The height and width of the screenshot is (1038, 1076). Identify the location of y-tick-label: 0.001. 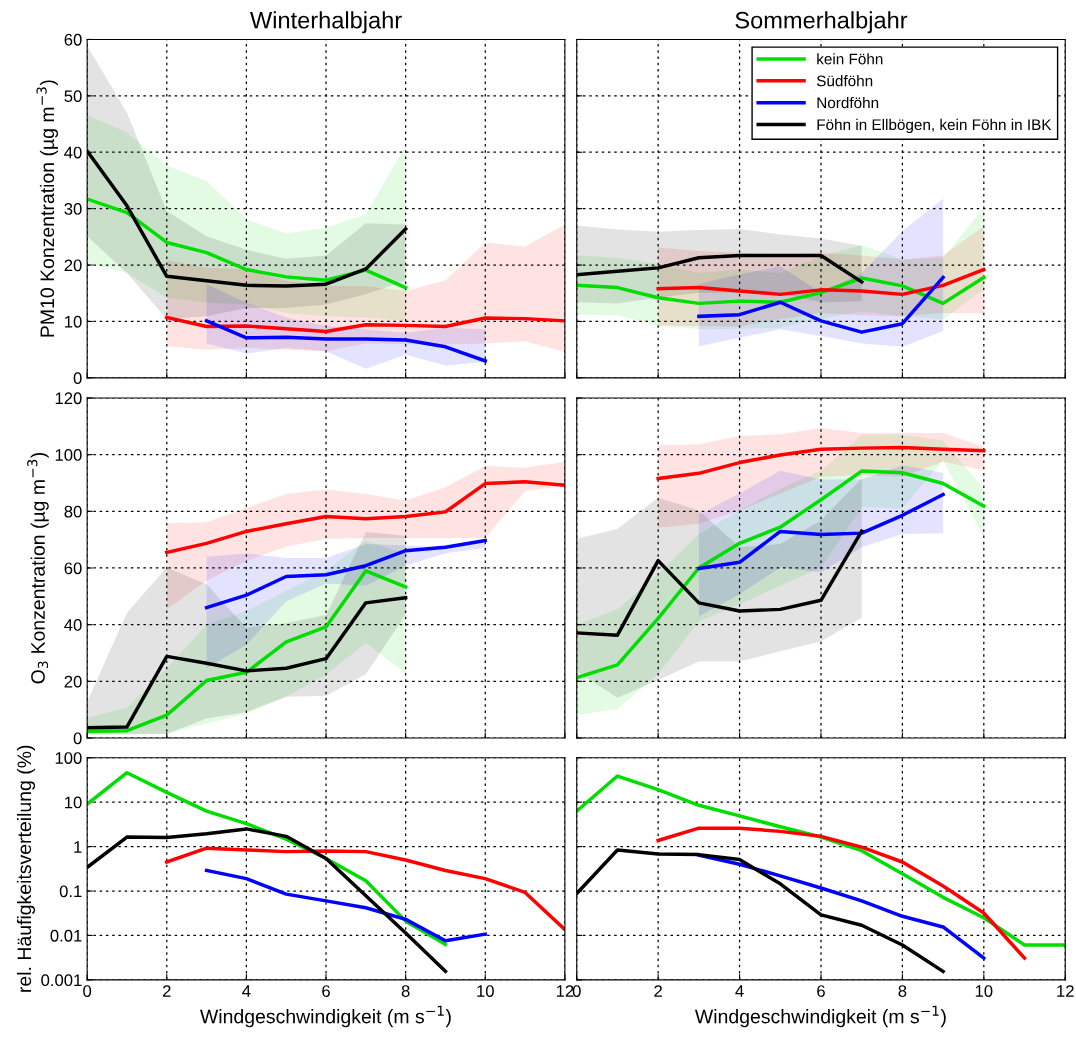
(61, 980).